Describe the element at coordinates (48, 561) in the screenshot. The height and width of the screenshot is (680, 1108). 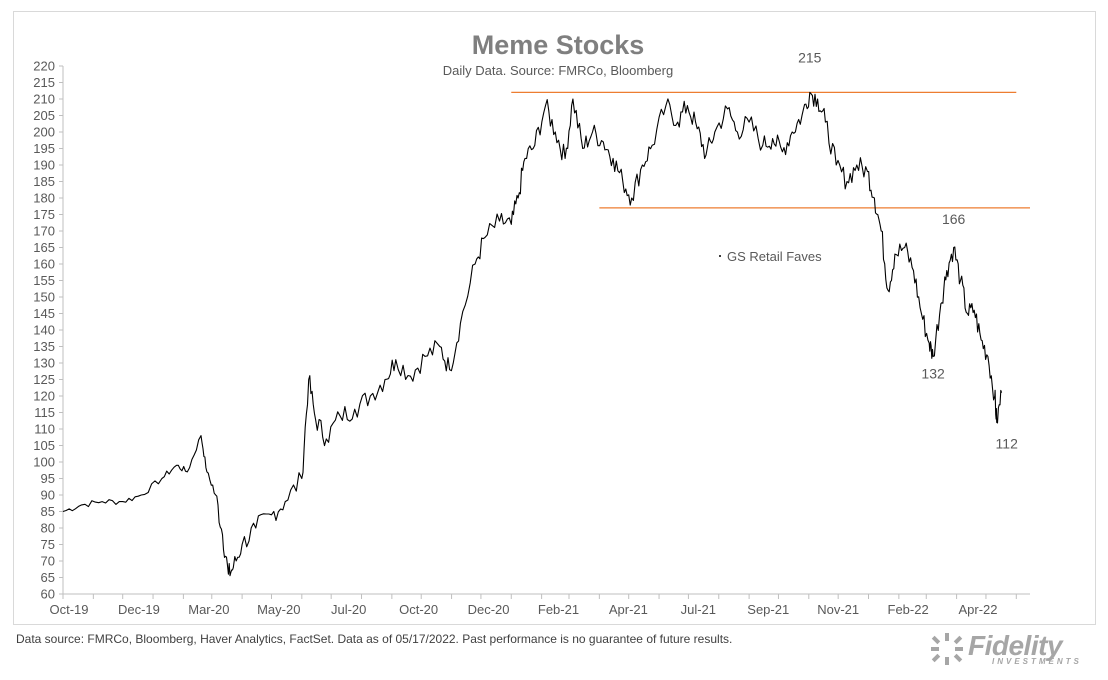
I see `y-tick-label: 70` at that location.